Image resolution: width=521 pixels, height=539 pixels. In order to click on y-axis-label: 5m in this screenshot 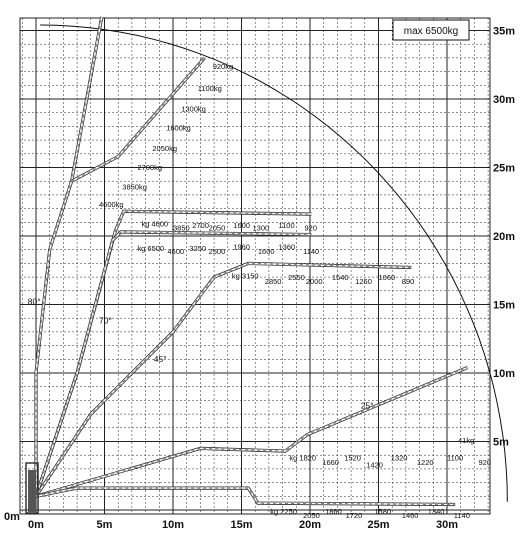, I will do `click(501, 443)`.